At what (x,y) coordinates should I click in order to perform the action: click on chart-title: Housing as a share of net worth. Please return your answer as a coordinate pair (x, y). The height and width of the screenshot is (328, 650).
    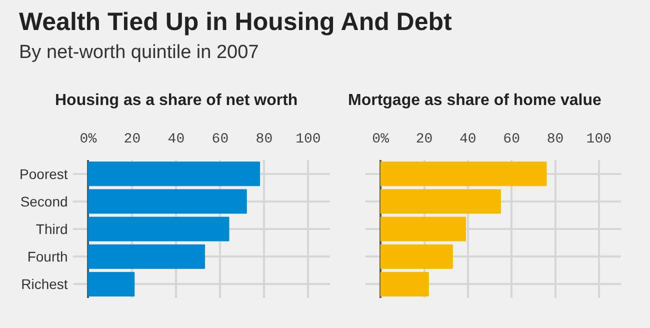
    Looking at the image, I should click on (176, 100).